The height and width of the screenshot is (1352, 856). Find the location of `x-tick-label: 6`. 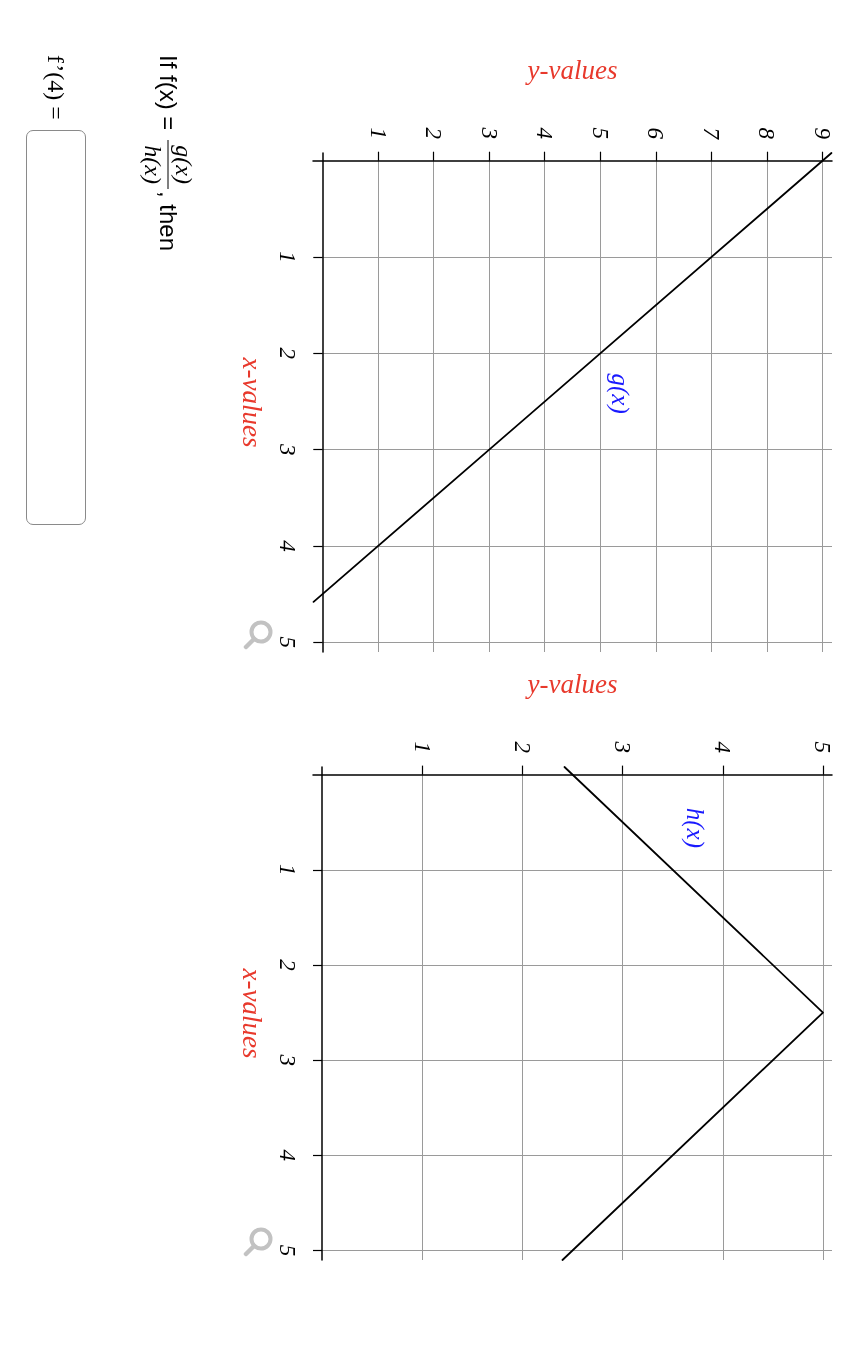

x-tick-label: 6 is located at coordinates (656, 133).